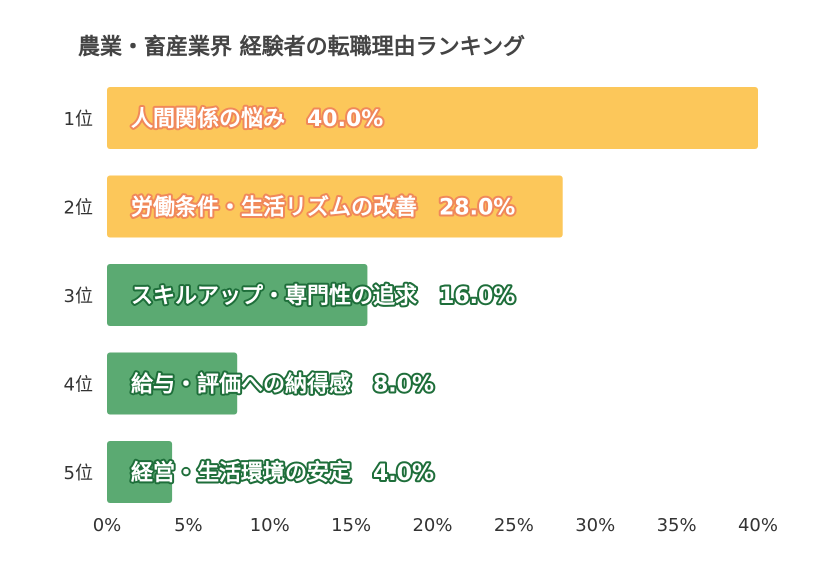 This screenshot has height=568, width=817. Describe the element at coordinates (282, 473) in the screenshot. I see `bar-label-5: 経営・生活環境の安定 4.0%` at that location.